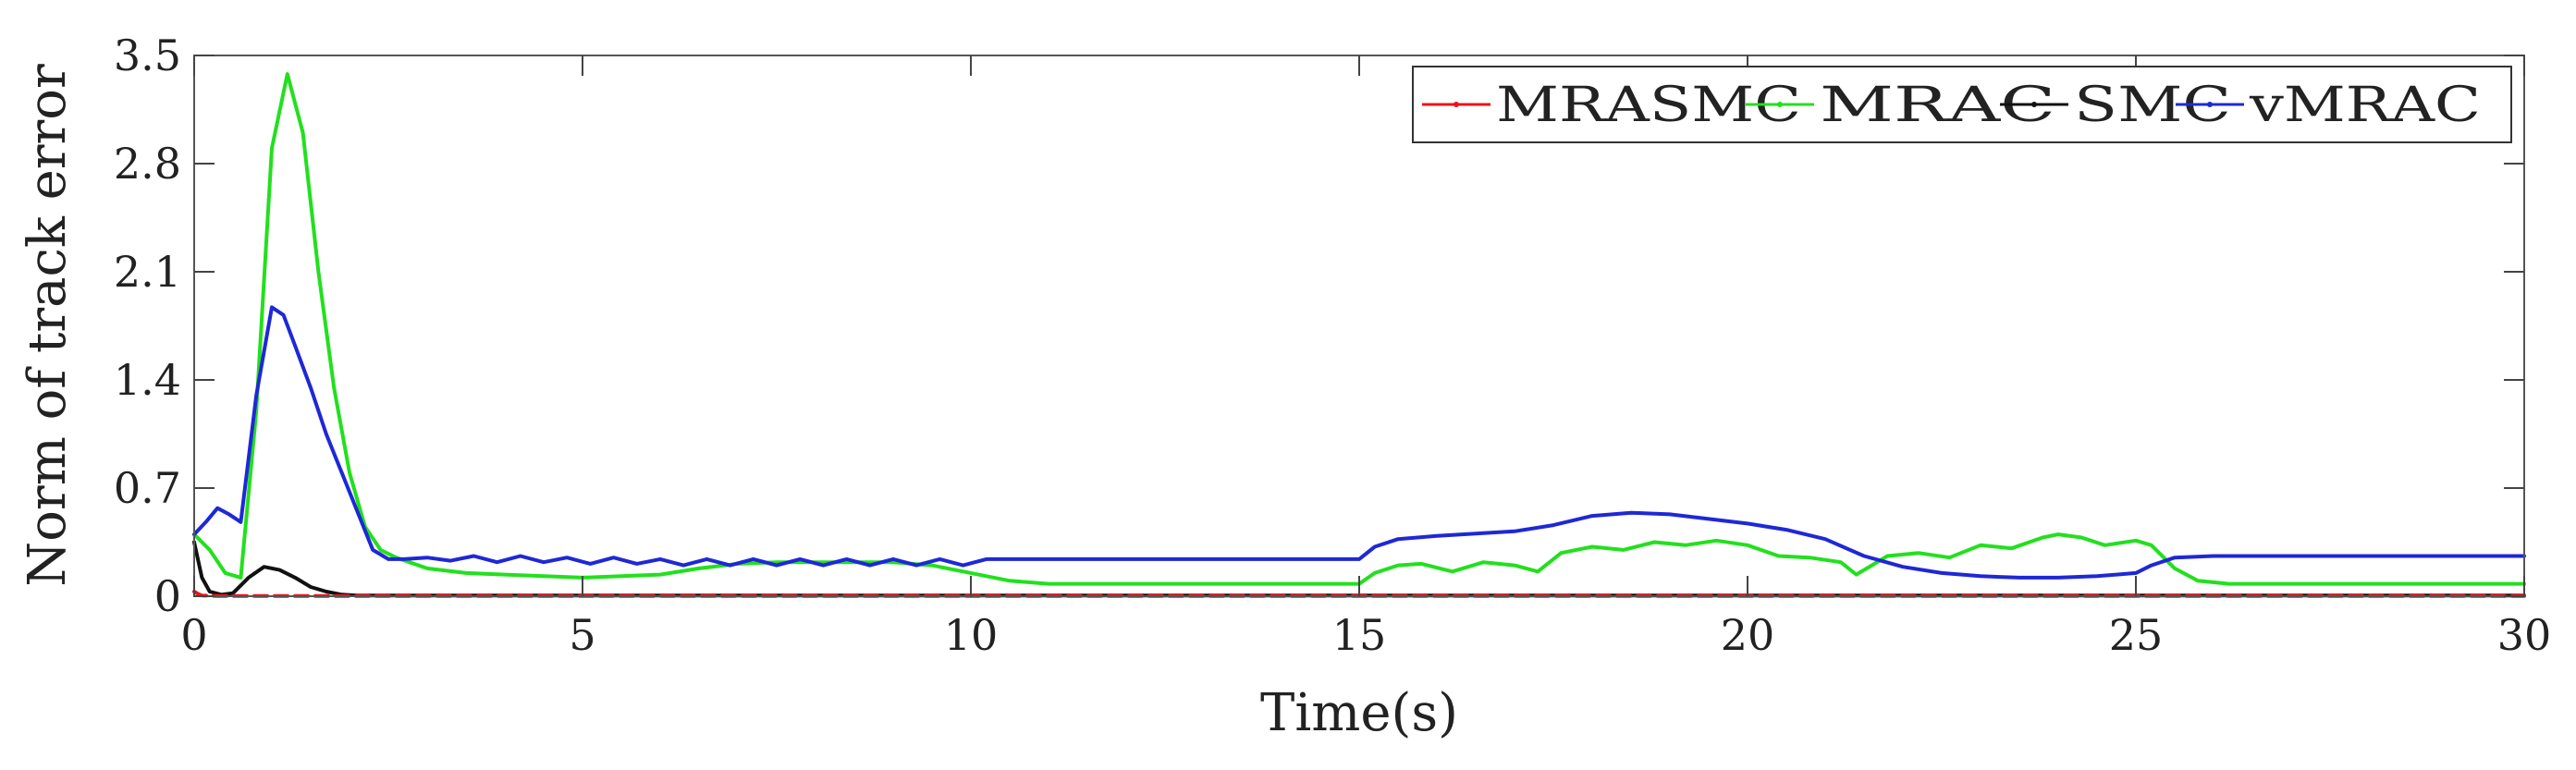 The image size is (2576, 770). What do you see at coordinates (582, 635) in the screenshot?
I see `x-tick-label: 5` at bounding box center [582, 635].